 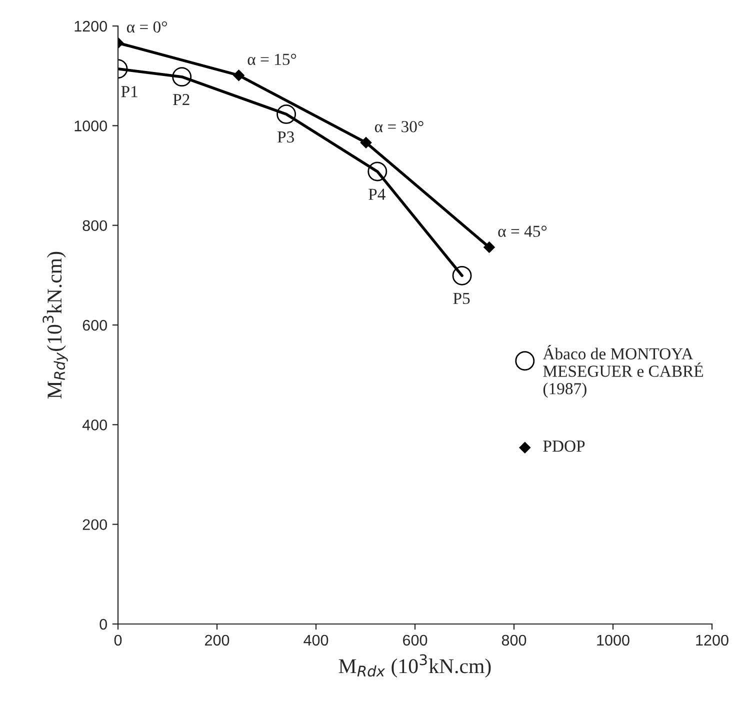 I want to click on annotation: α = 0°, so click(x=146, y=27).